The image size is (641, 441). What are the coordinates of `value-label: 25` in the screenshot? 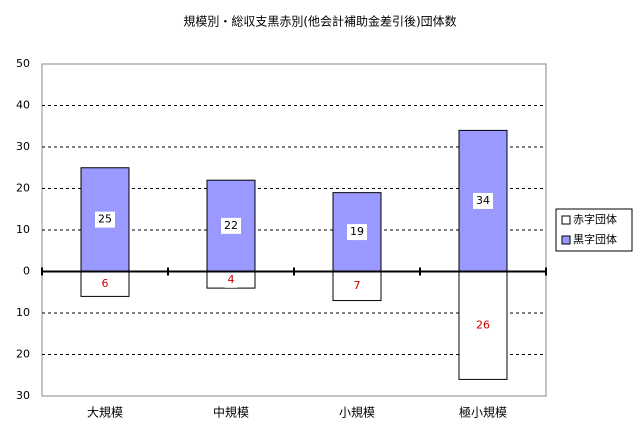 It's located at (105, 219).